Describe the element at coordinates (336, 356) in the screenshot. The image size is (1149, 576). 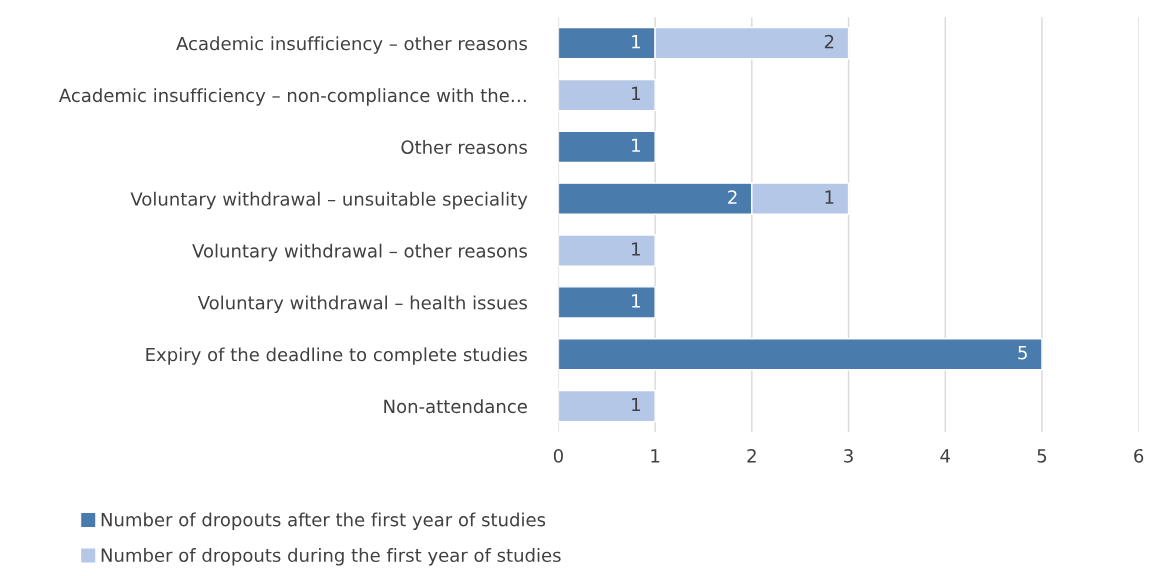
I see `y-tick-label: Expiry of the deadline to complete studies` at that location.